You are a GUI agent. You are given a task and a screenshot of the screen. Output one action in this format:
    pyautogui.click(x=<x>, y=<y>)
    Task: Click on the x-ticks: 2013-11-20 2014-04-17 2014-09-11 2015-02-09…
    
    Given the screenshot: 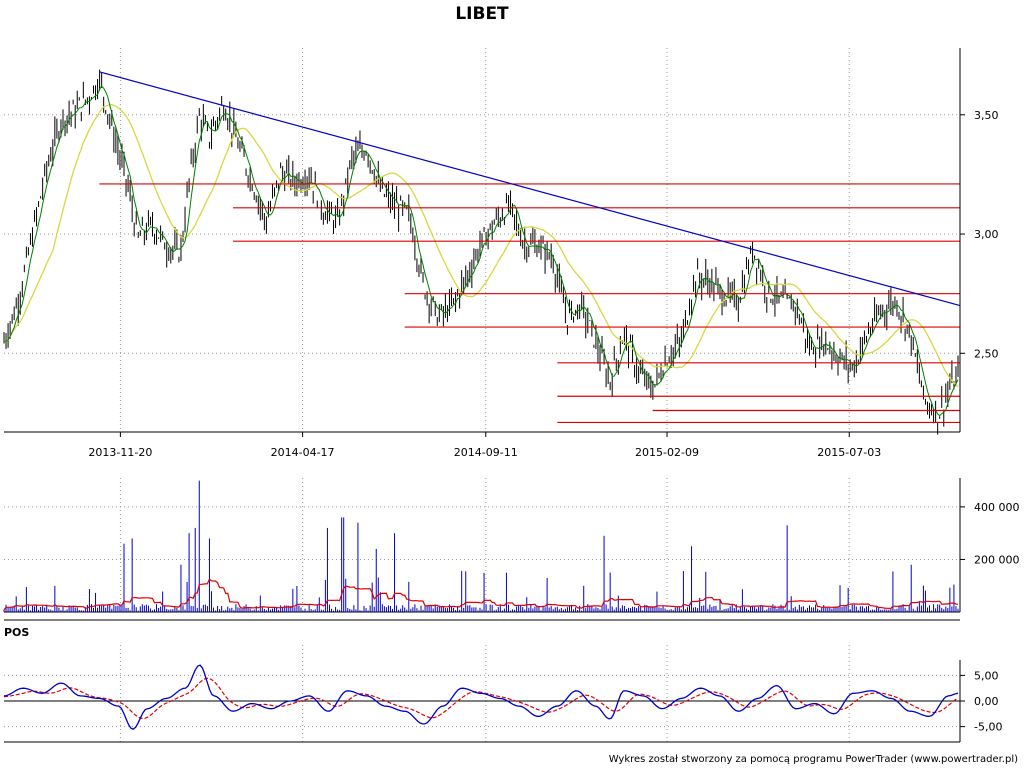 What is the action you would take?
    pyautogui.click(x=484, y=445)
    